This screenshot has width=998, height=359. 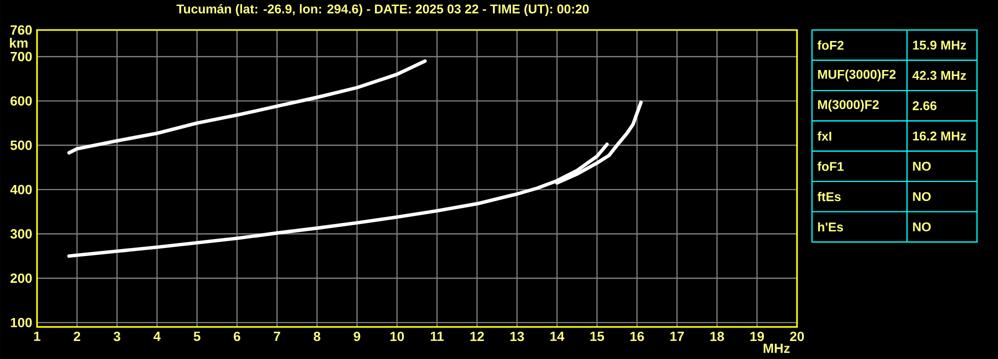 What do you see at coordinates (477, 337) in the screenshot?
I see `x-tick-label: 12` at bounding box center [477, 337].